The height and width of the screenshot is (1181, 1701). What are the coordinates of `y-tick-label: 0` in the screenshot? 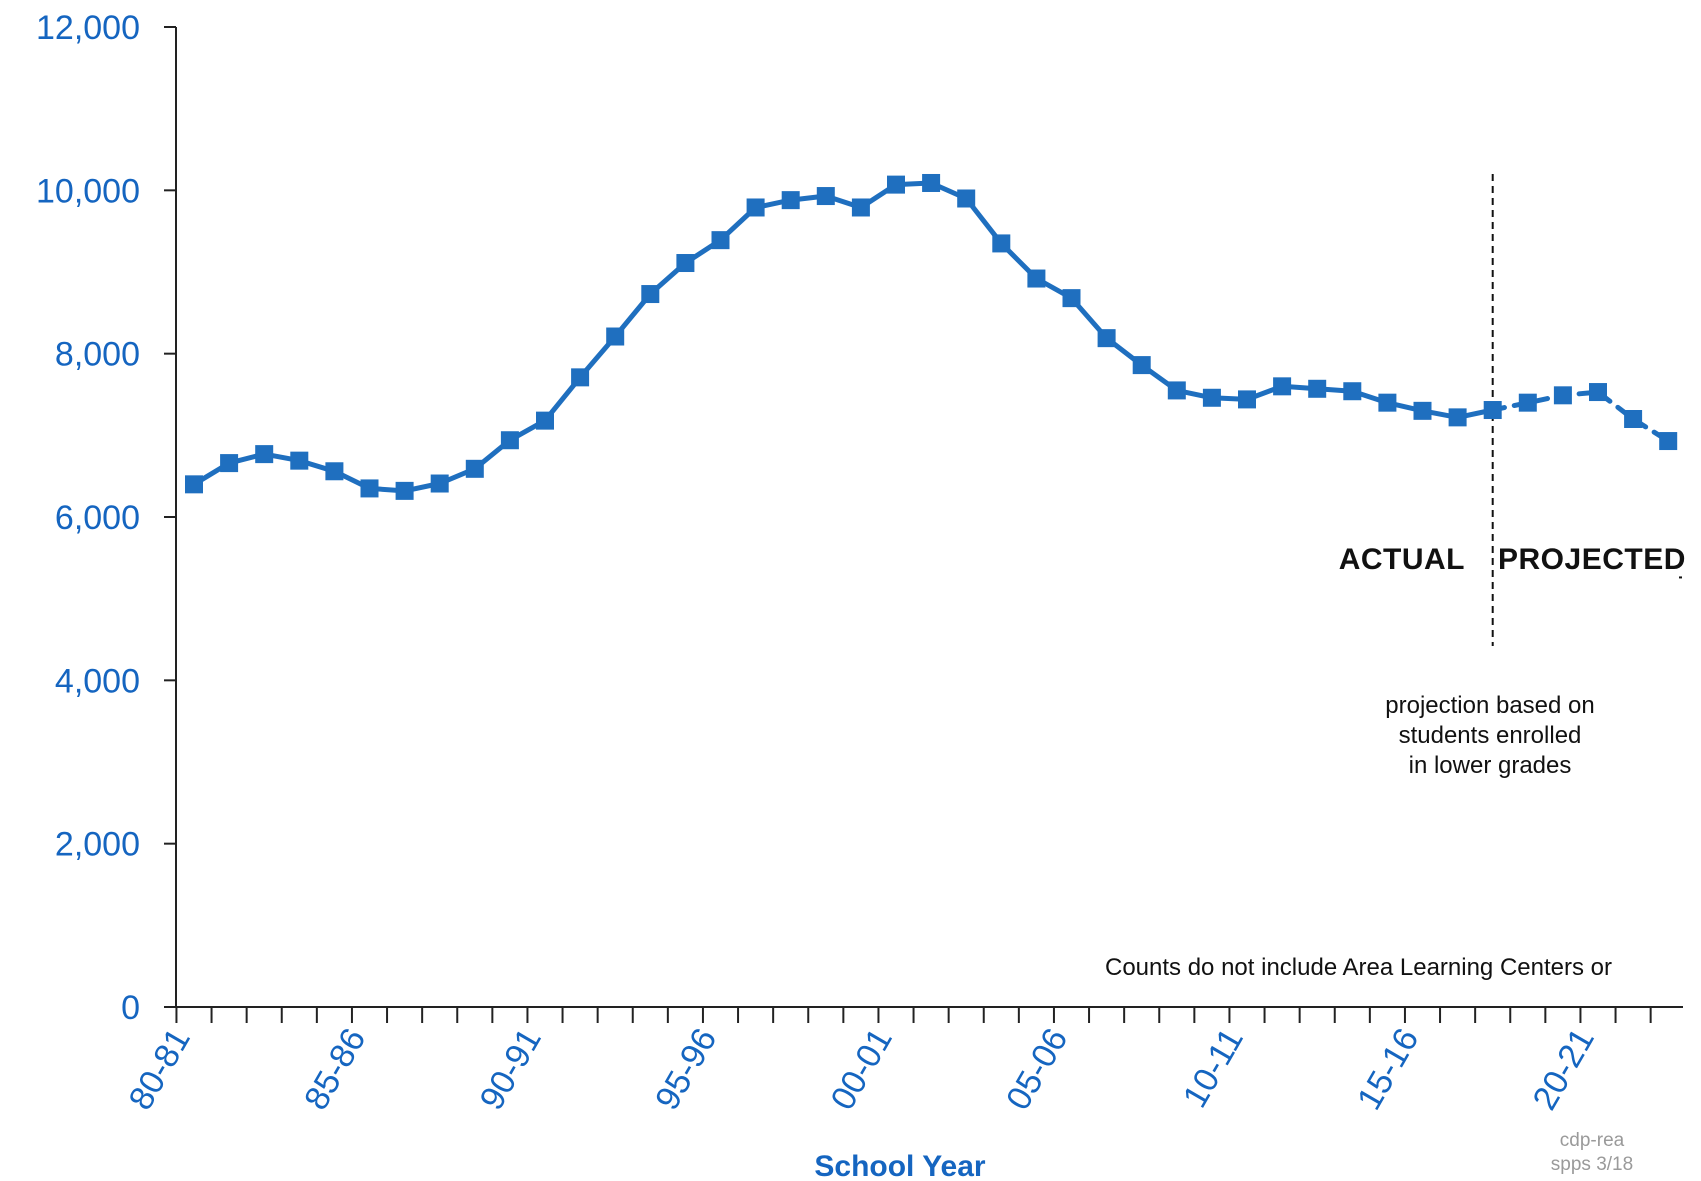 It's located at (130, 1008).